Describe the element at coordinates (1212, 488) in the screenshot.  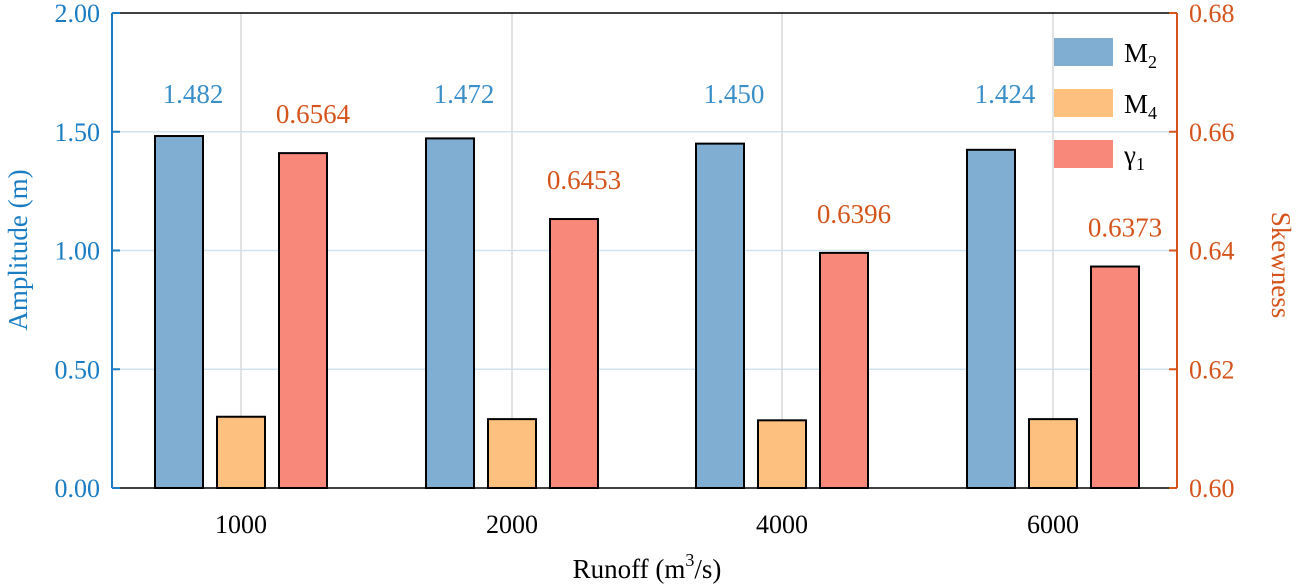
I see `tick-label-right: 0.60` at that location.